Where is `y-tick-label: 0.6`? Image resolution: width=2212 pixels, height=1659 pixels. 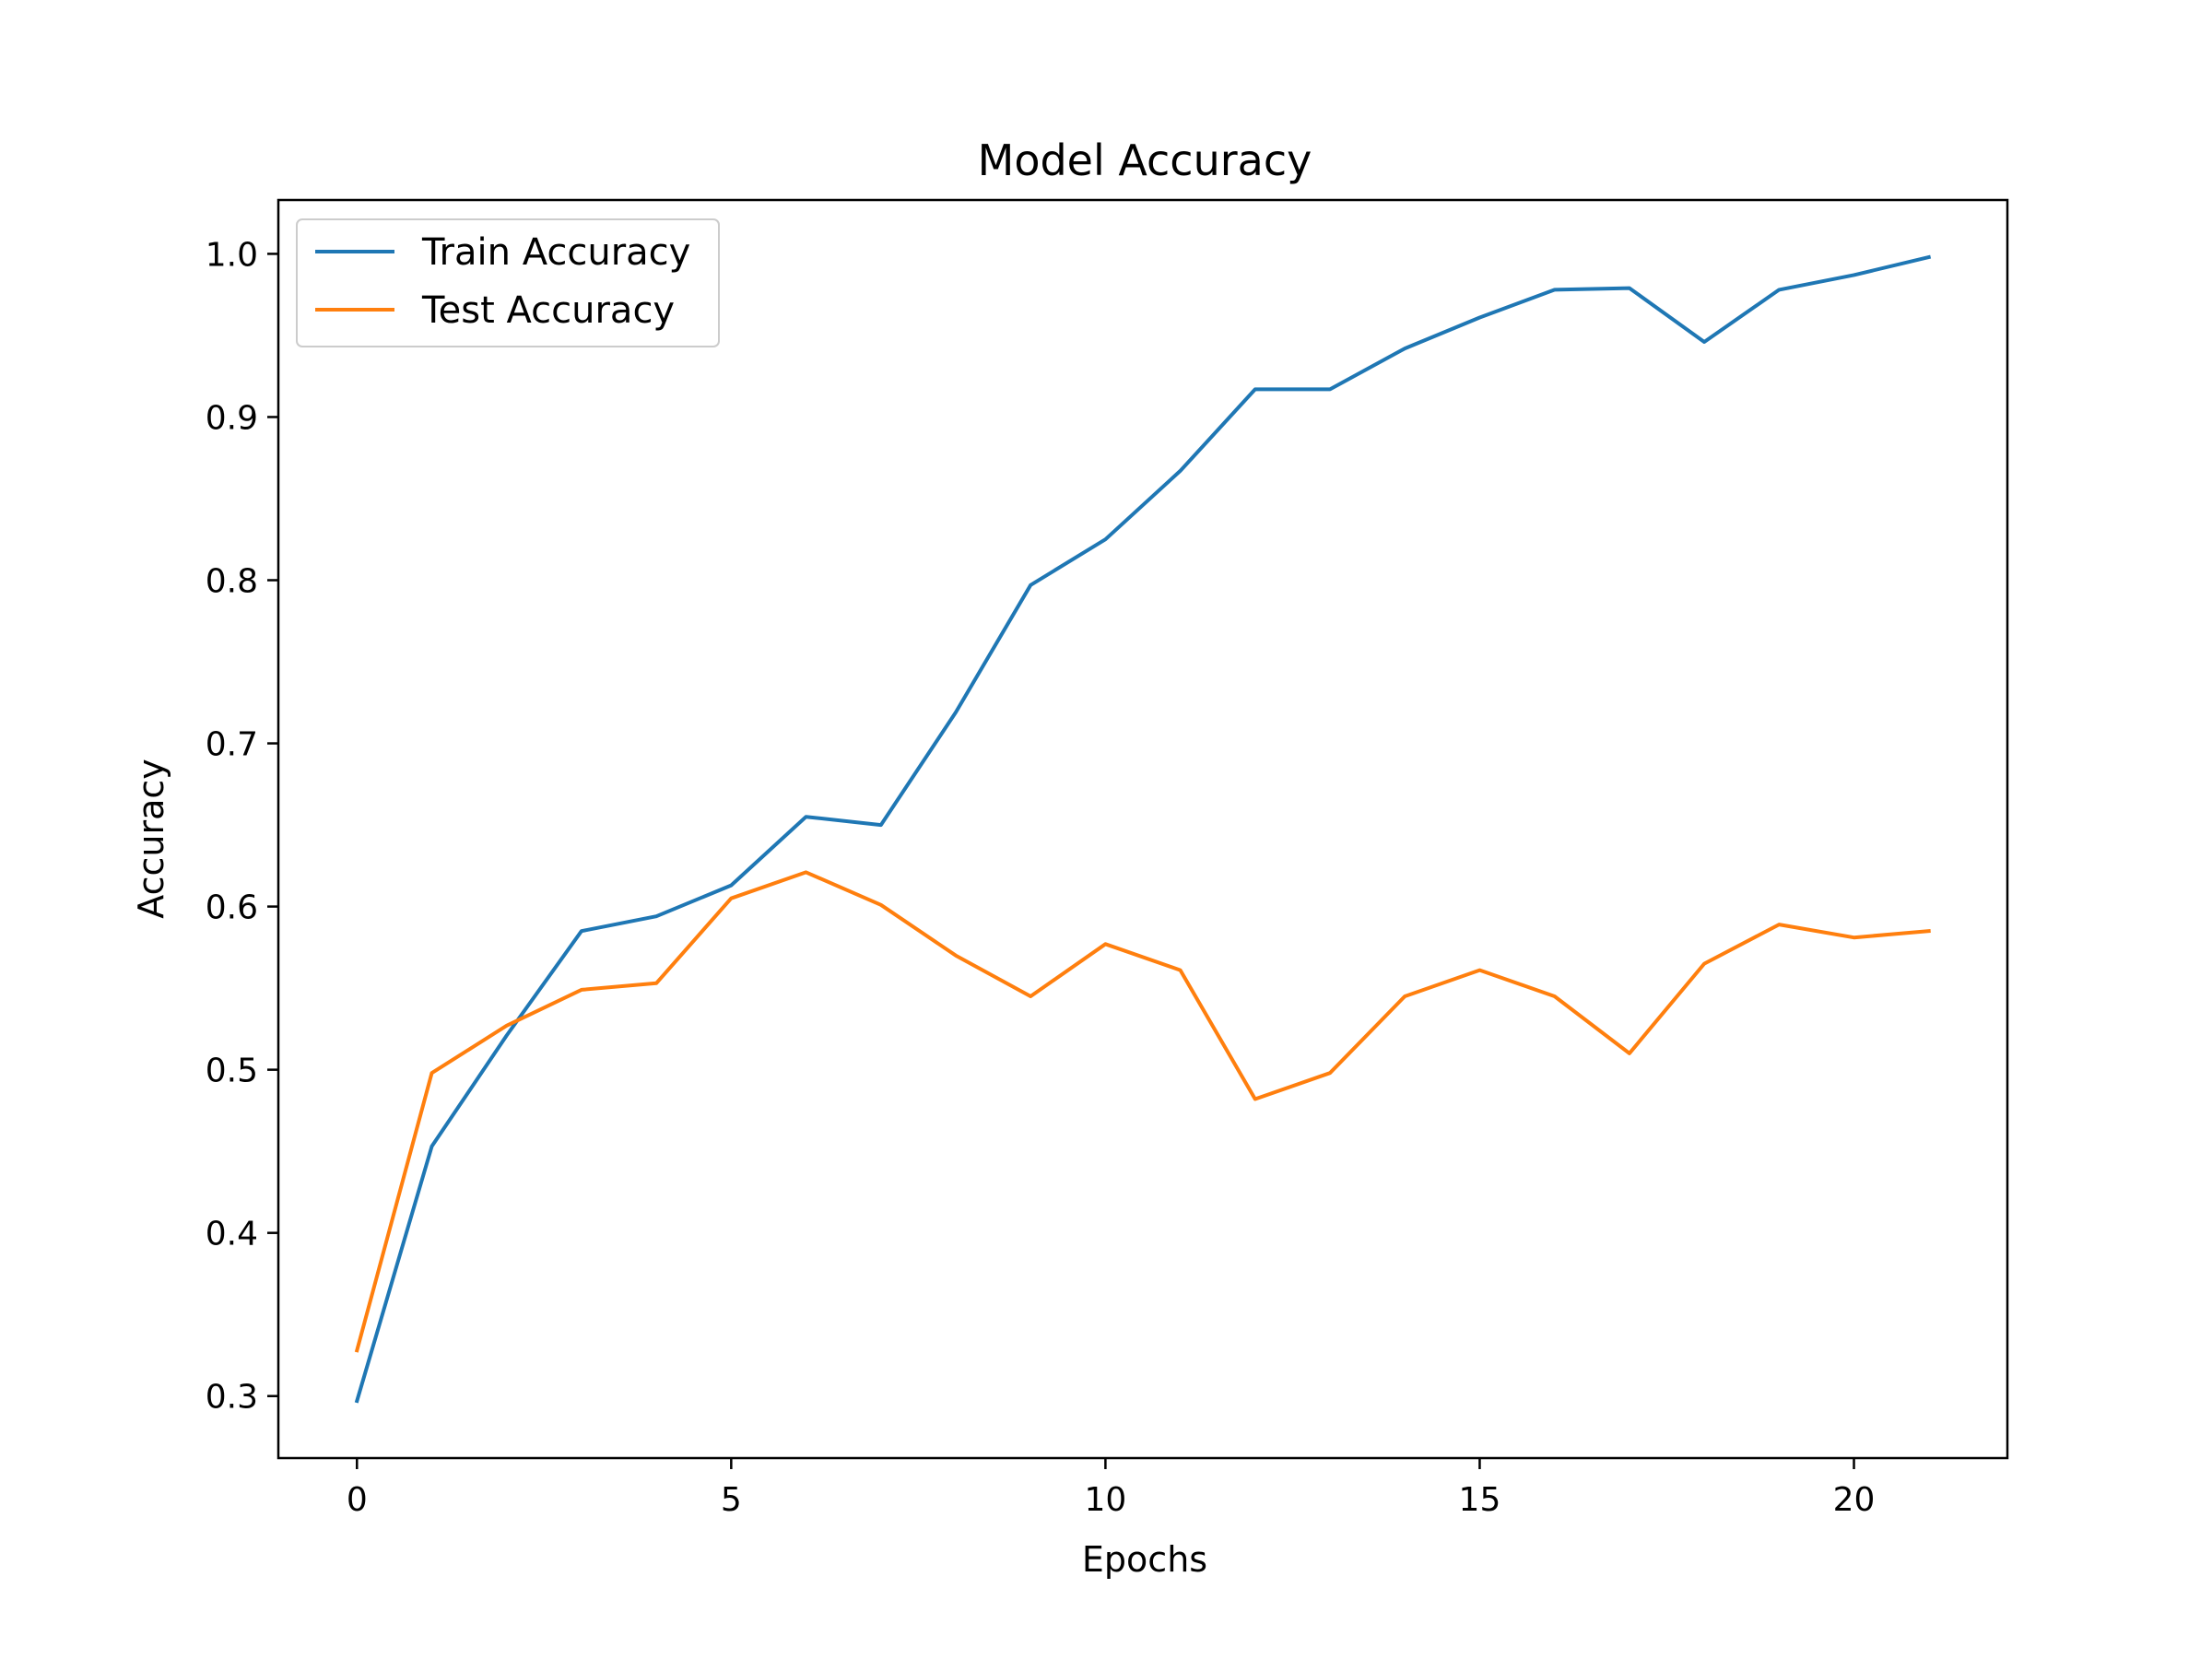 y-tick-label: 0.6 is located at coordinates (232, 908).